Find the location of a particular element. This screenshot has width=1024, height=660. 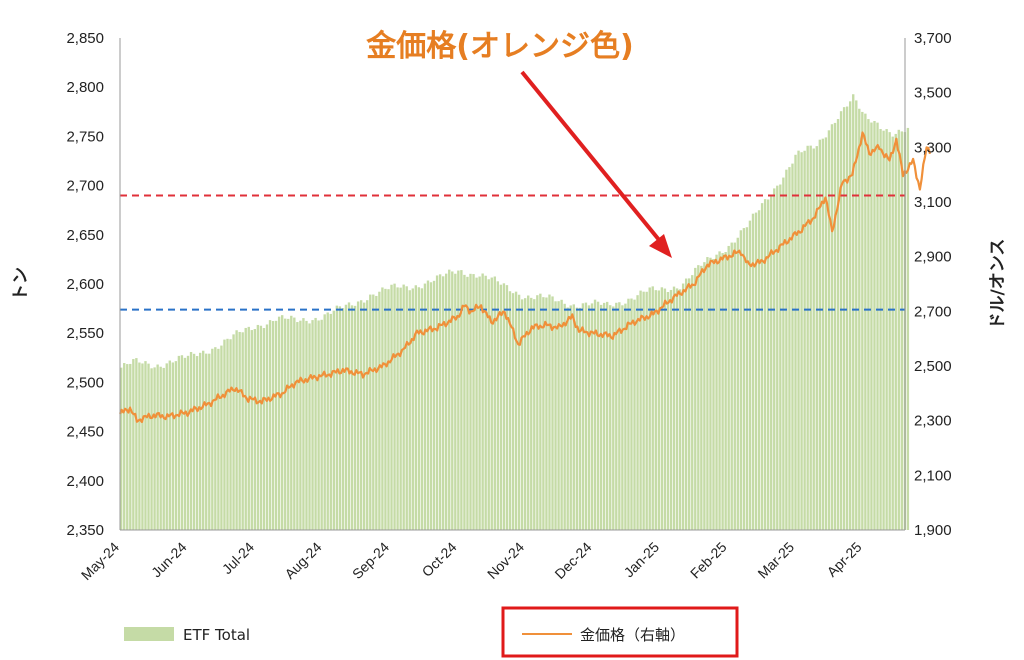

right-tick-label: 3,300 is located at coordinates (933, 147).